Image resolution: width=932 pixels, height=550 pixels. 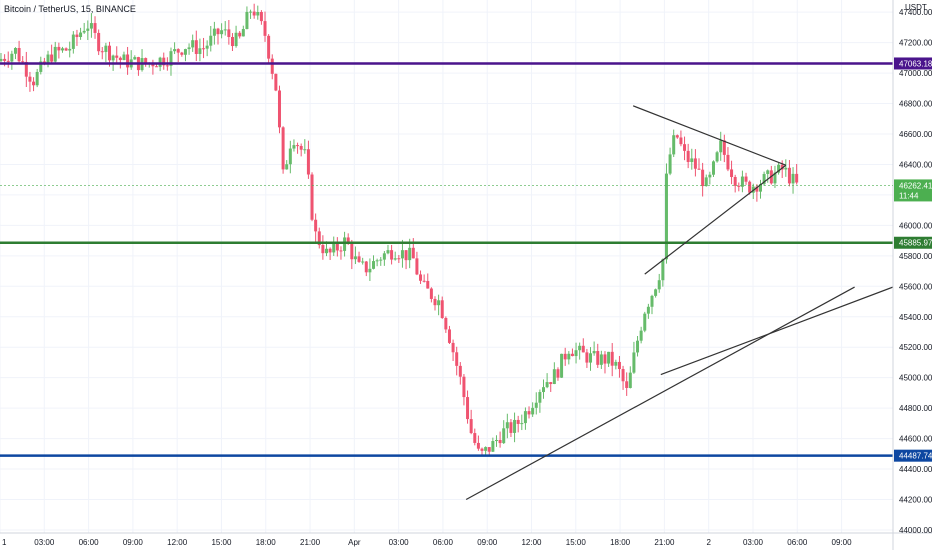 What do you see at coordinates (915, 63) in the screenshot?
I see `level-price-tag-text: 47063.18` at bounding box center [915, 63].